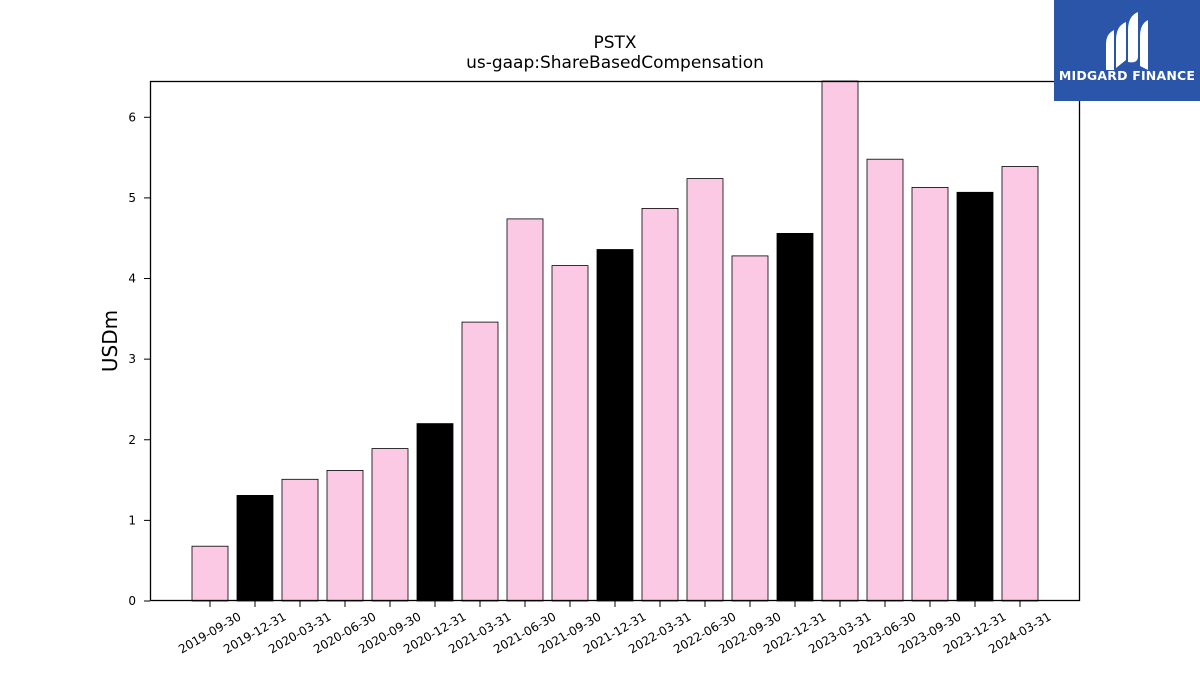 The height and width of the screenshot is (675, 1200). What do you see at coordinates (132, 440) in the screenshot?
I see `y-tick-label: 2` at bounding box center [132, 440].